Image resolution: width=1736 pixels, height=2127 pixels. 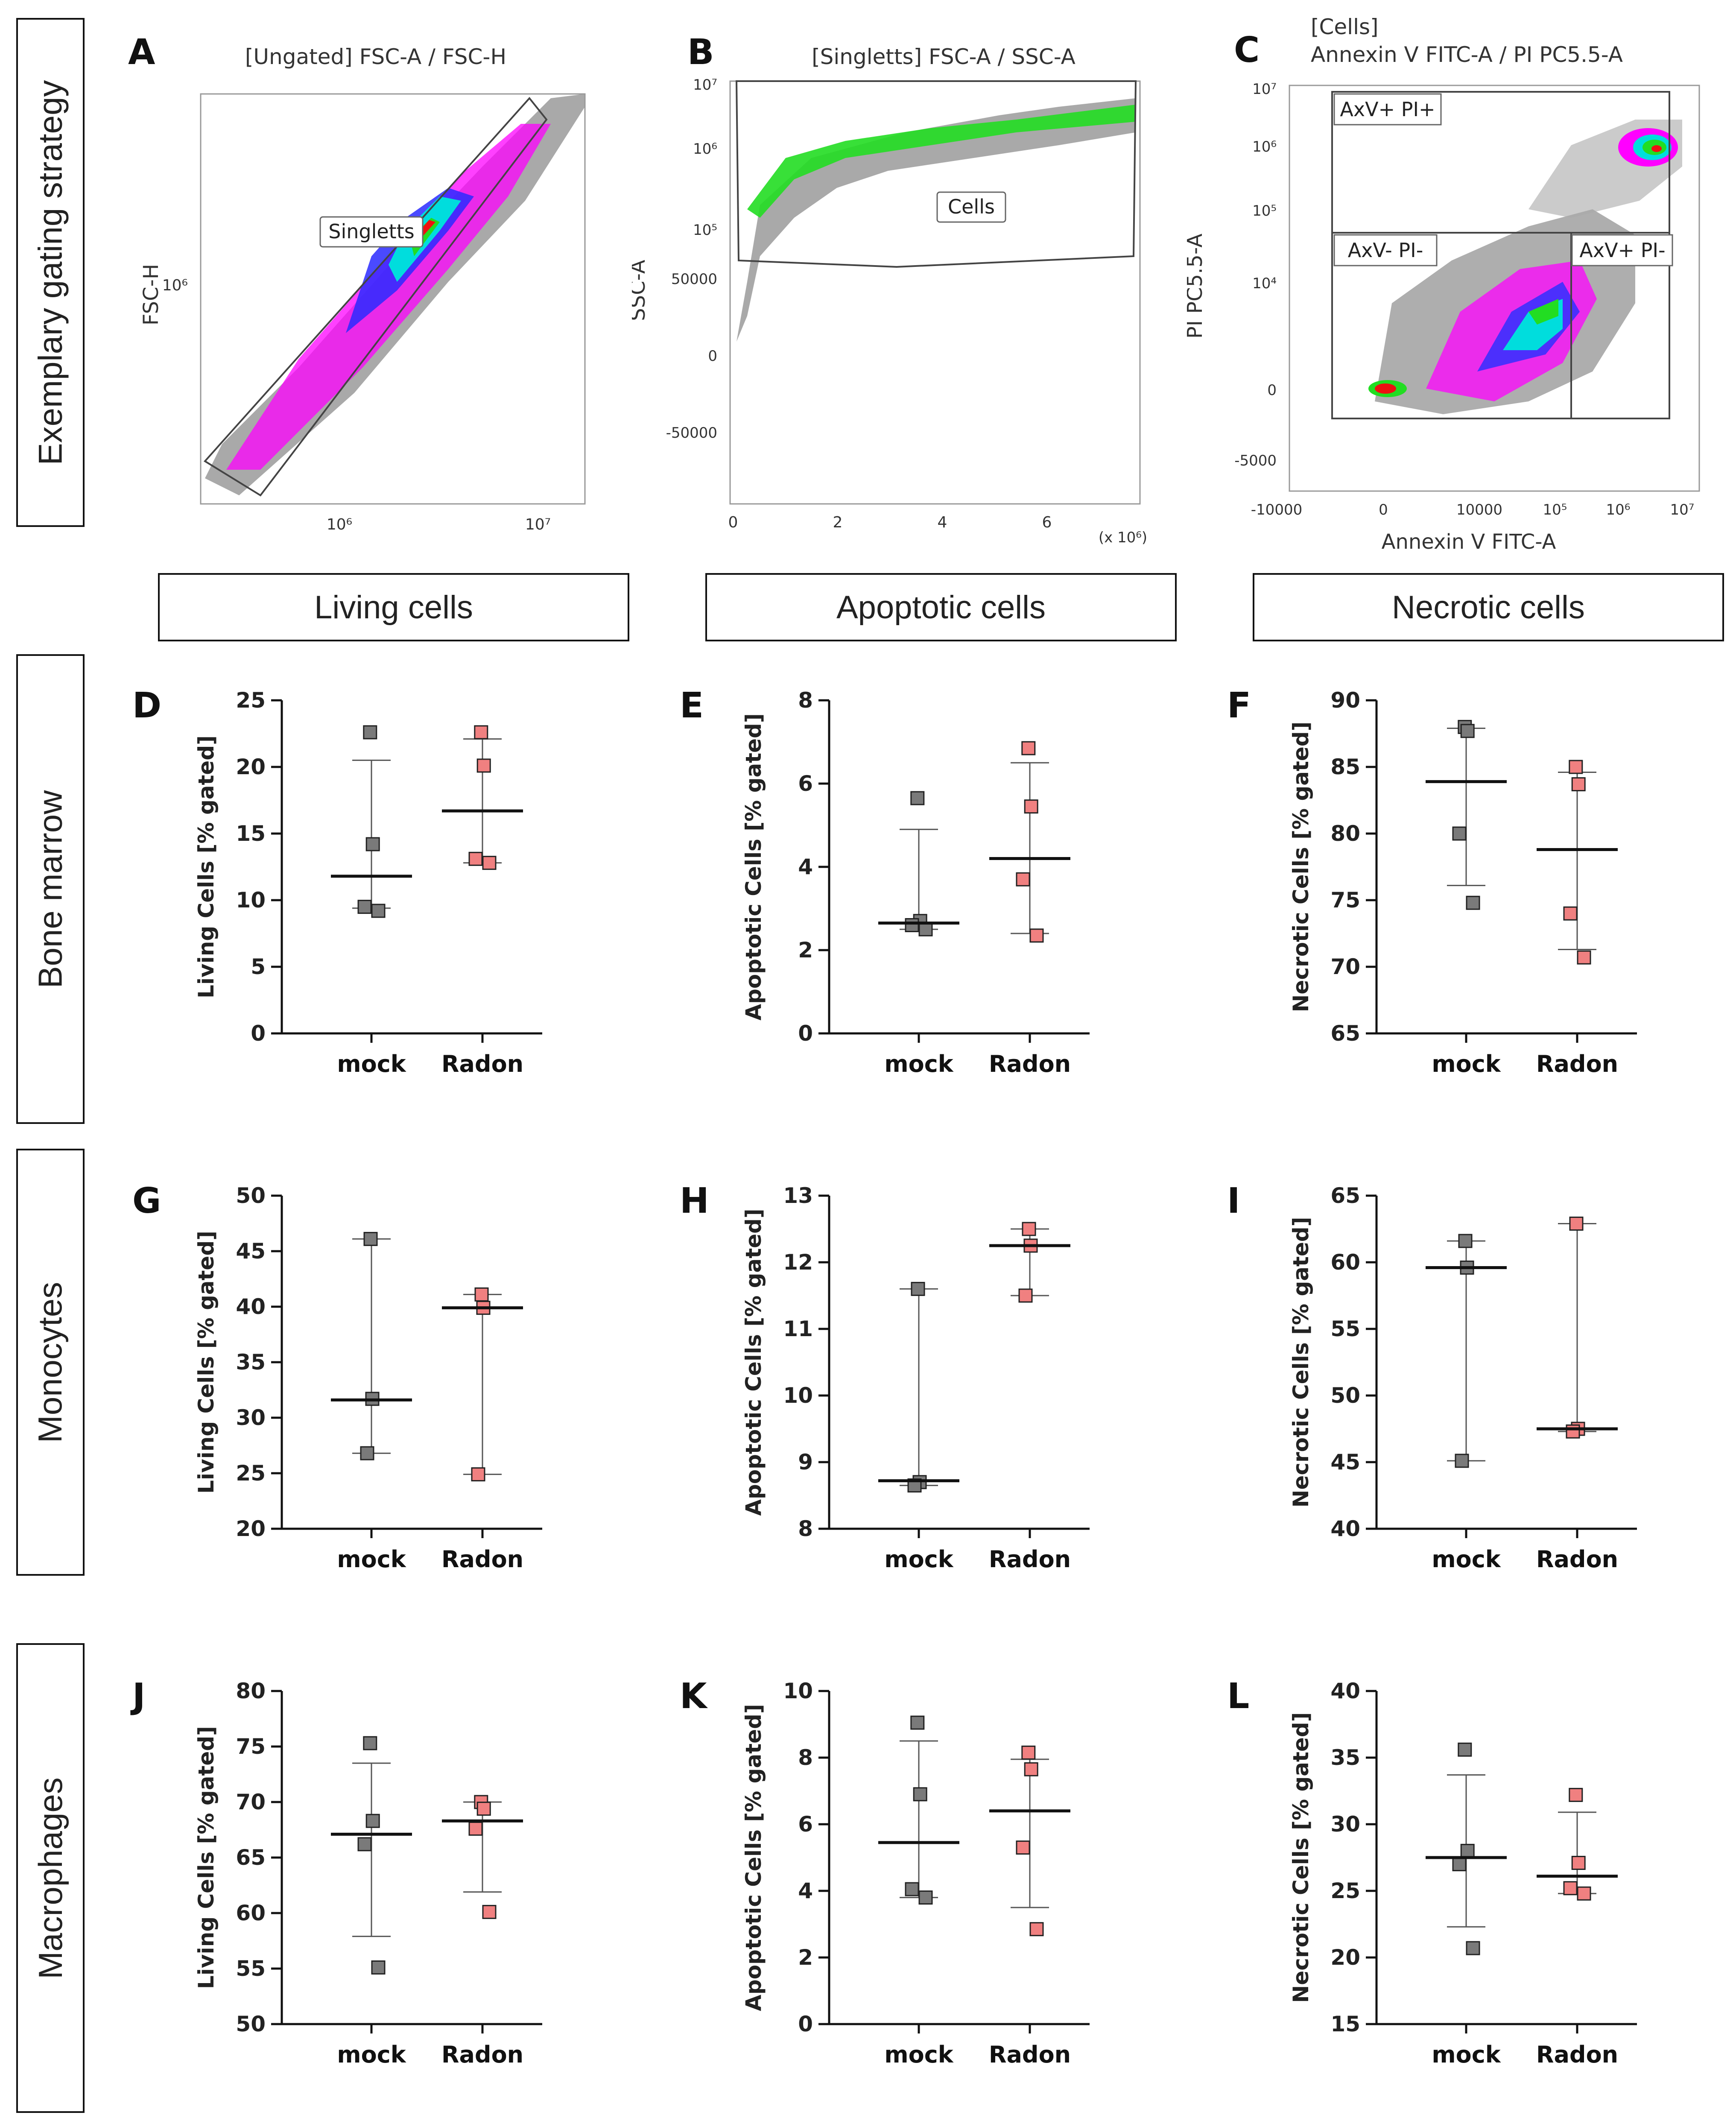 What do you see at coordinates (1345, 700) in the screenshot?
I see `y-tick-label: 90` at bounding box center [1345, 700].